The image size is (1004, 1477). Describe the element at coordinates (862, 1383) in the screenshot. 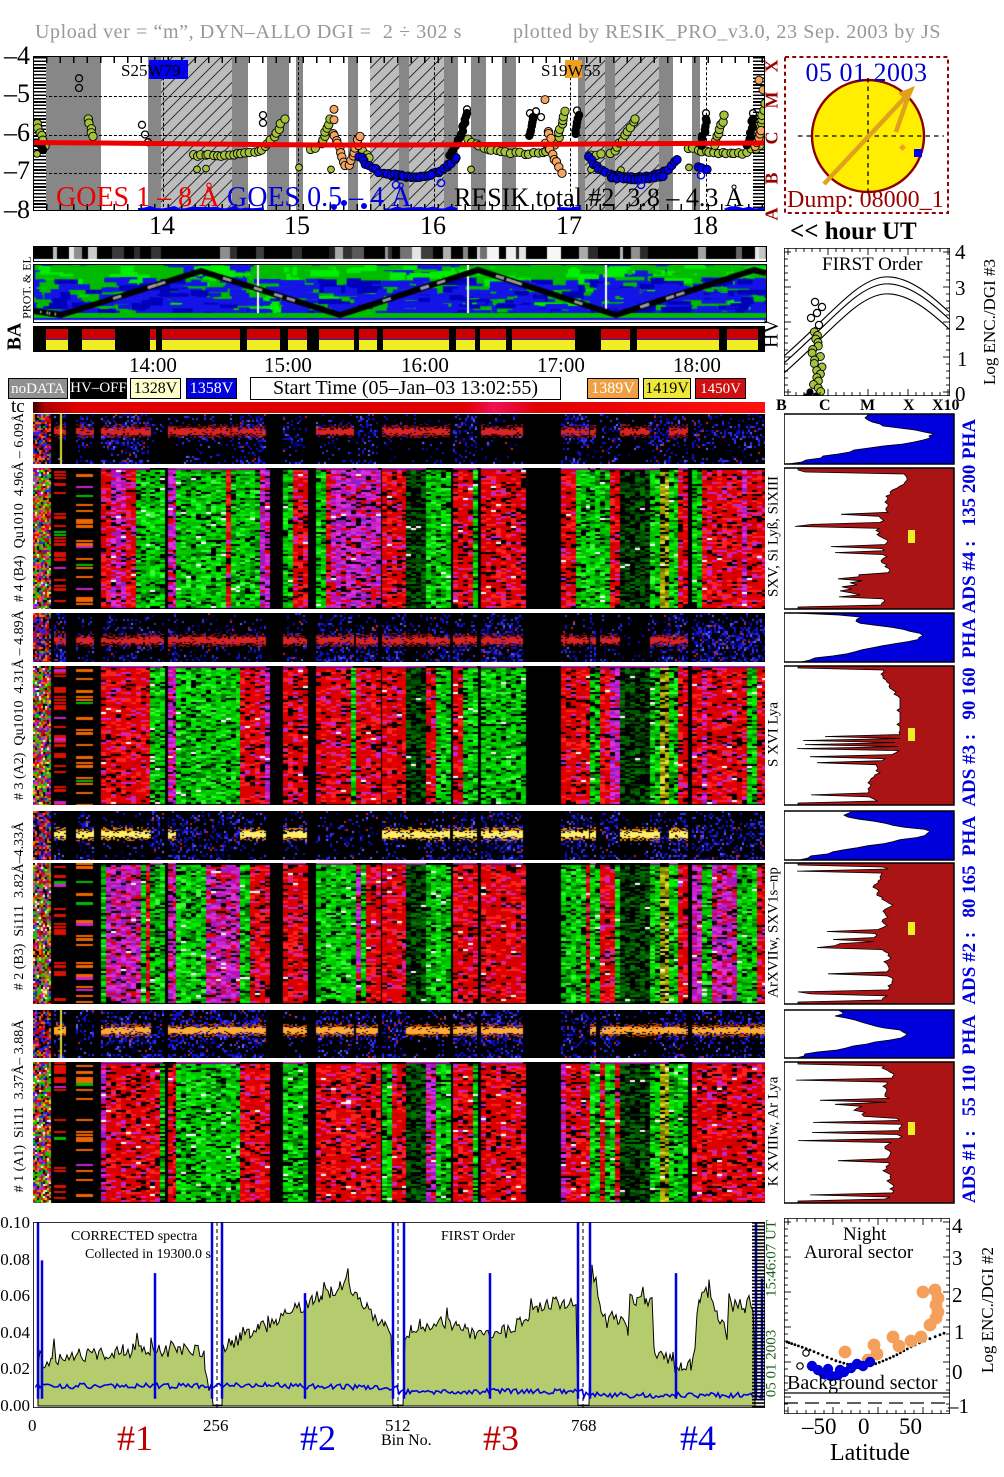

I see `svg-text: Background sector` at that location.